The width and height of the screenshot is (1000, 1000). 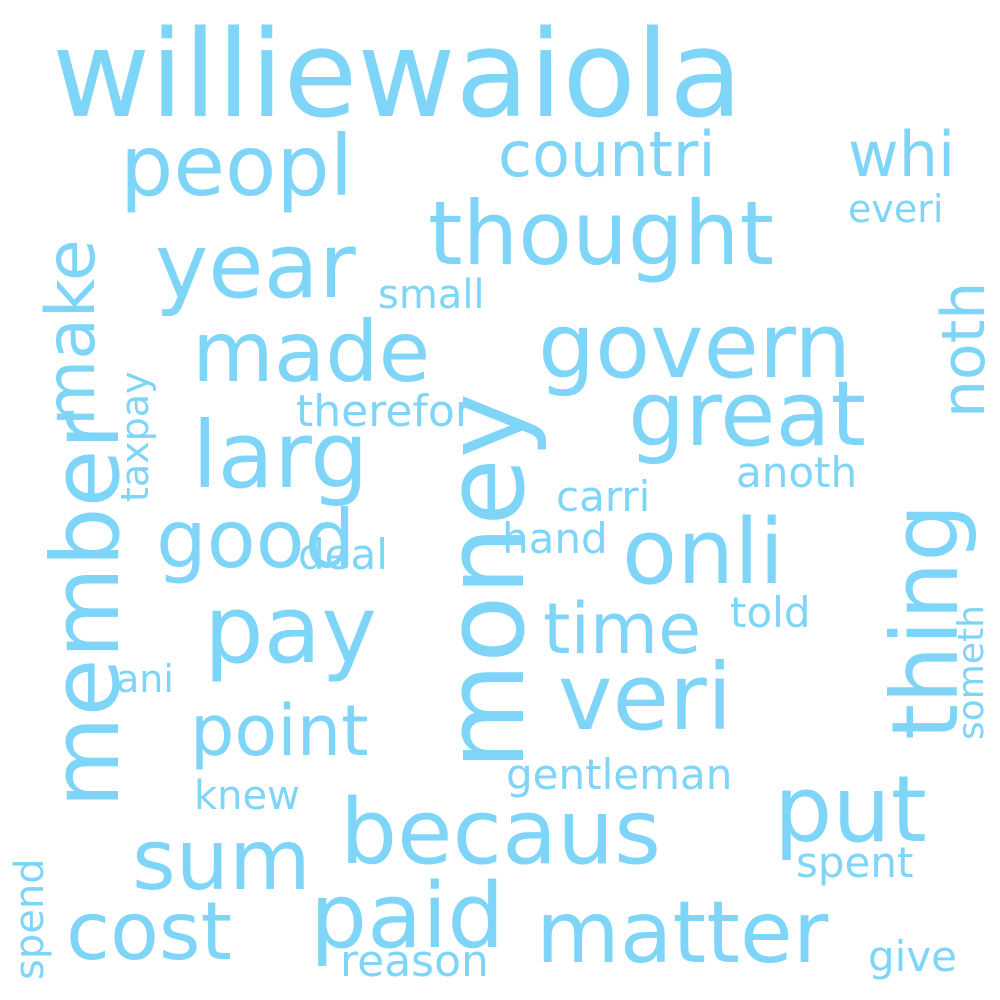 What do you see at coordinates (682, 933) in the screenshot?
I see `word-matter: matter` at bounding box center [682, 933].